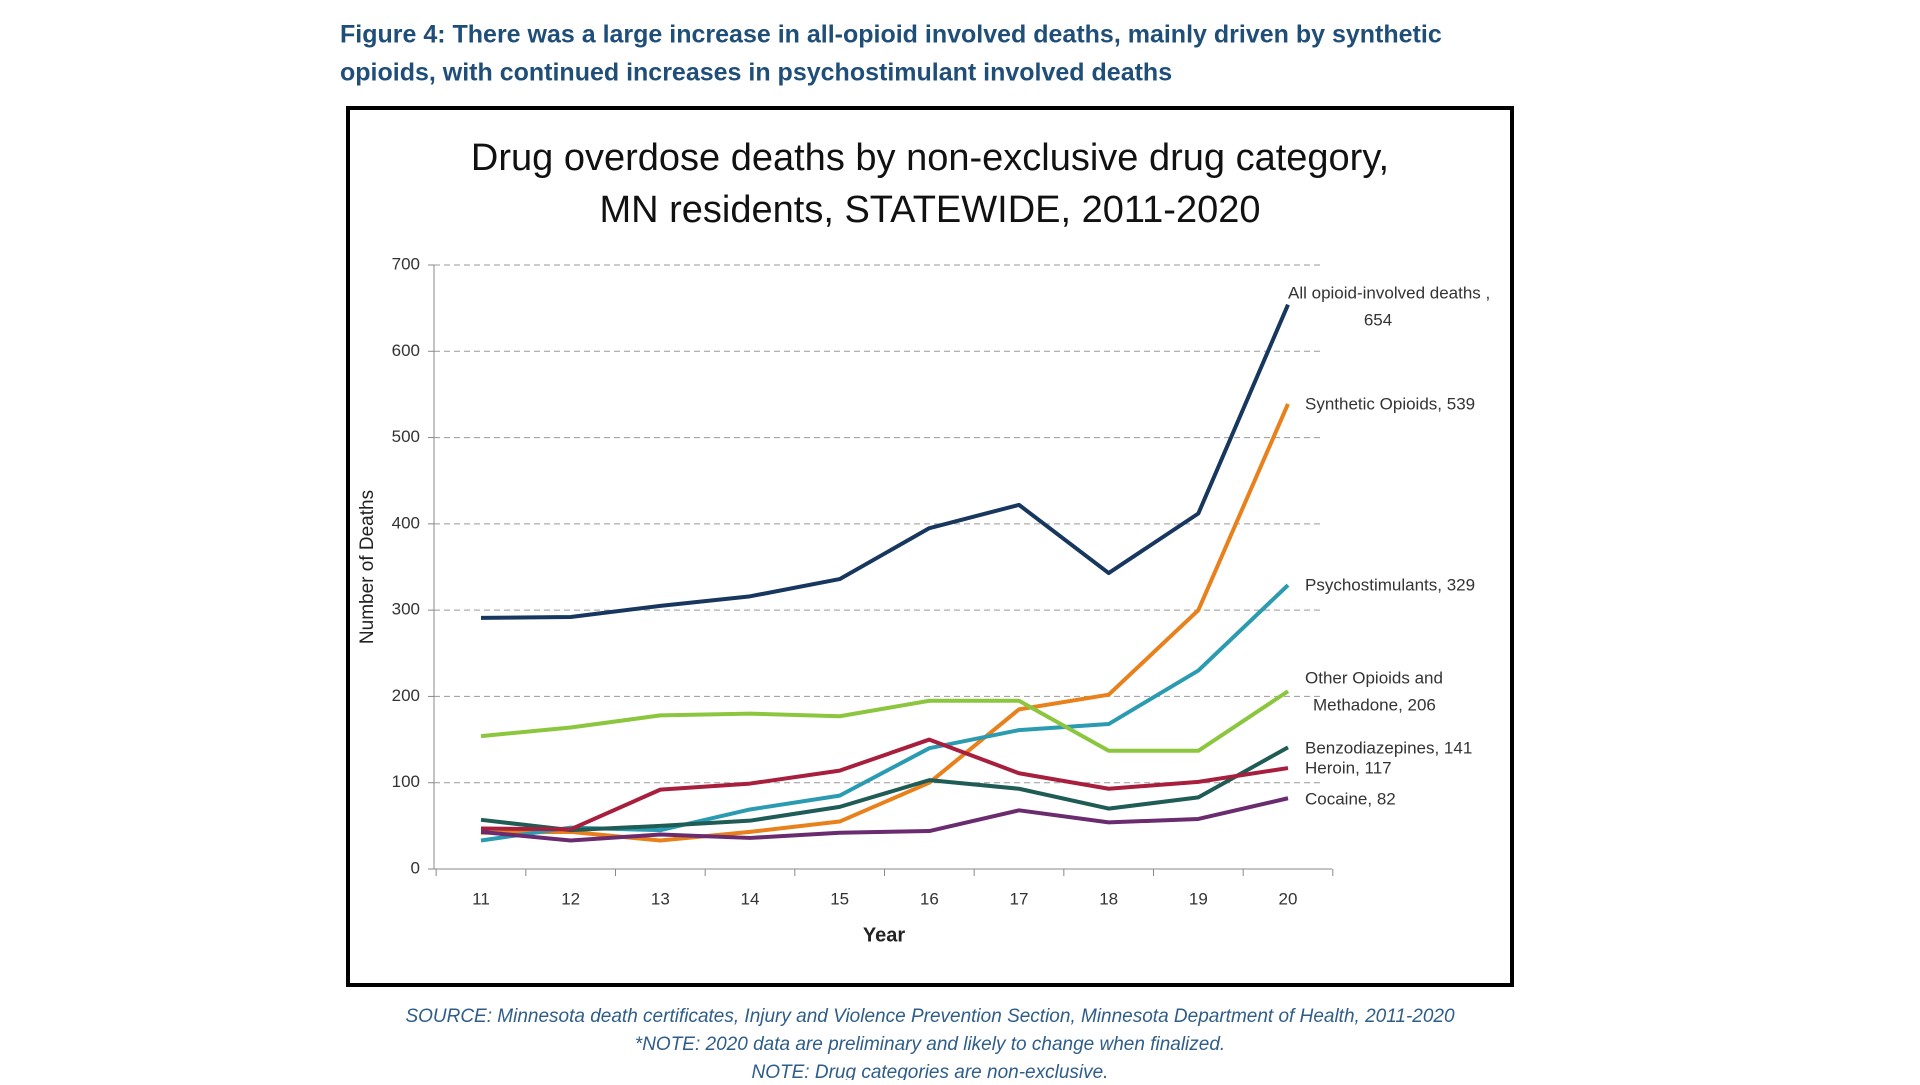 This screenshot has height=1085, width=1920. What do you see at coordinates (1350, 798) in the screenshot?
I see `end-label: Cocaine, 82` at bounding box center [1350, 798].